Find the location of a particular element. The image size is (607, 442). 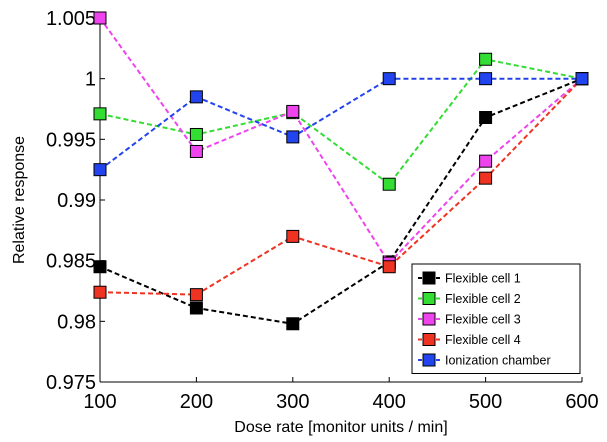

x-tick-label: 100 is located at coordinates (99, 402).